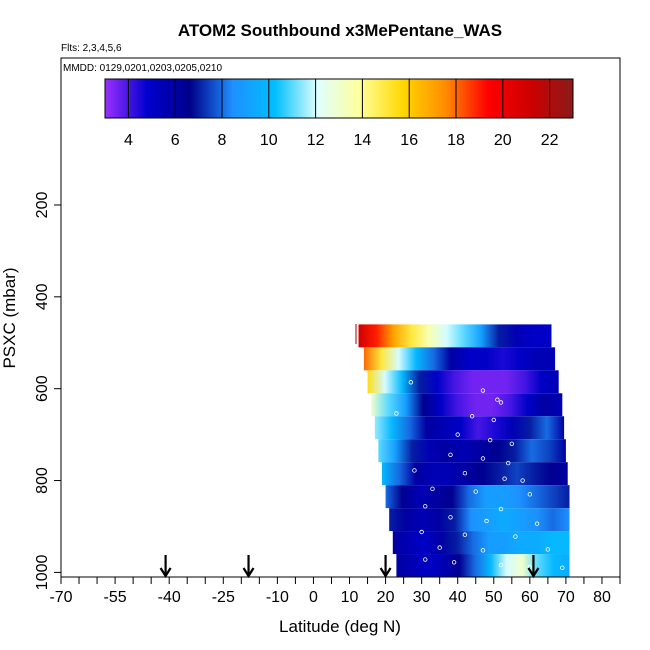 The height and width of the screenshot is (650, 650). What do you see at coordinates (350, 597) in the screenshot?
I see `x-tick-label: 10` at bounding box center [350, 597].